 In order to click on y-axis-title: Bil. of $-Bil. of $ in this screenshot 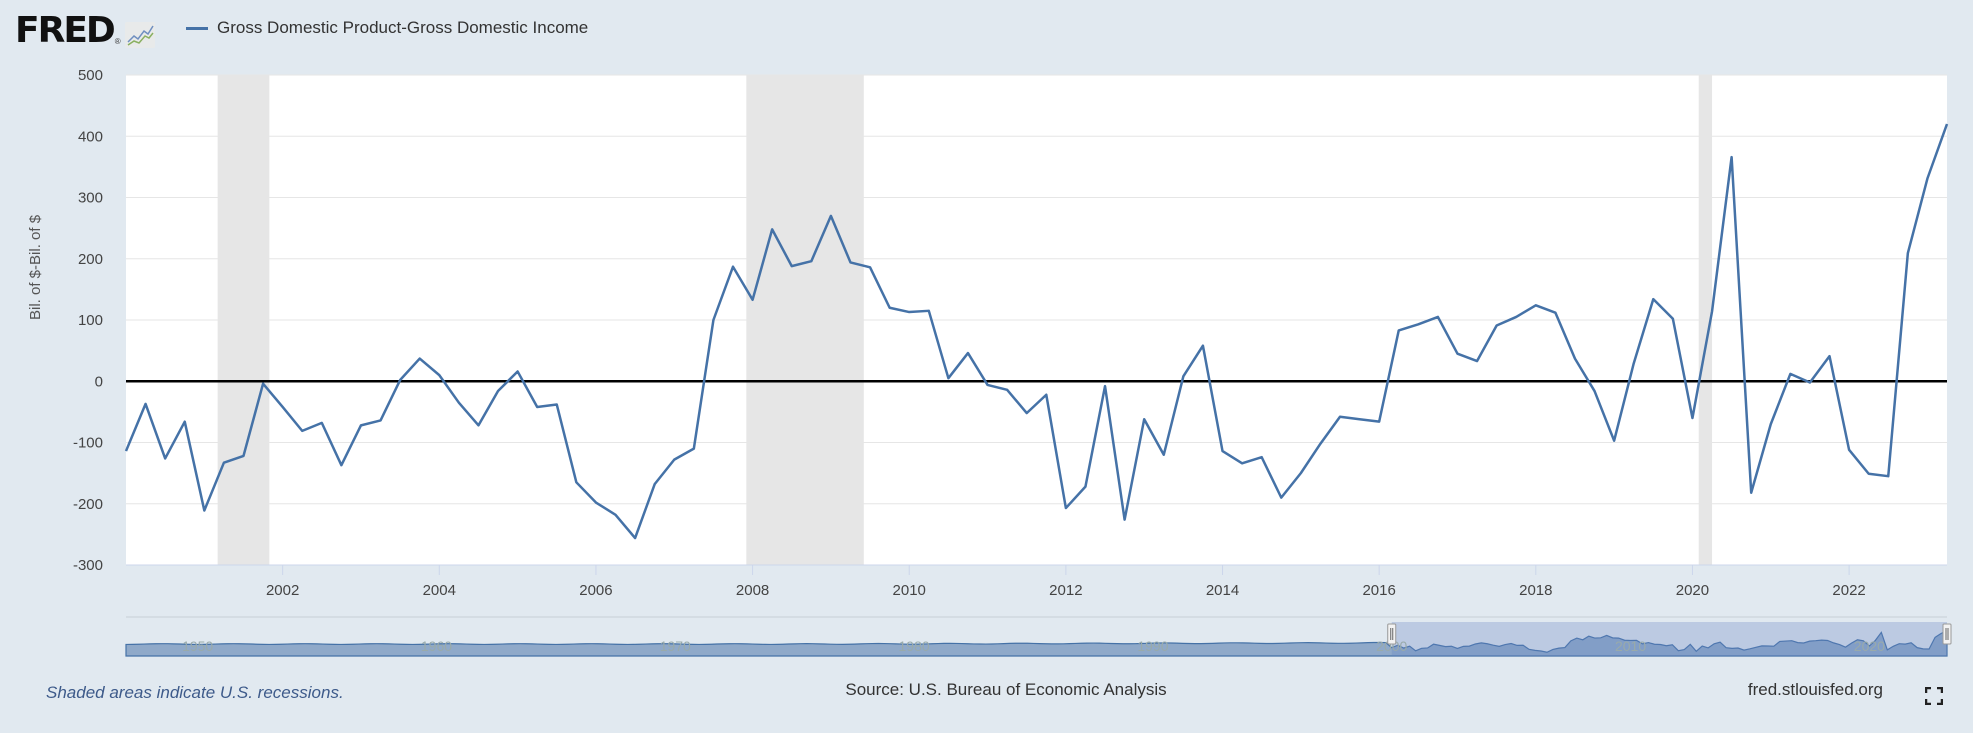, I will do `click(35, 267)`.